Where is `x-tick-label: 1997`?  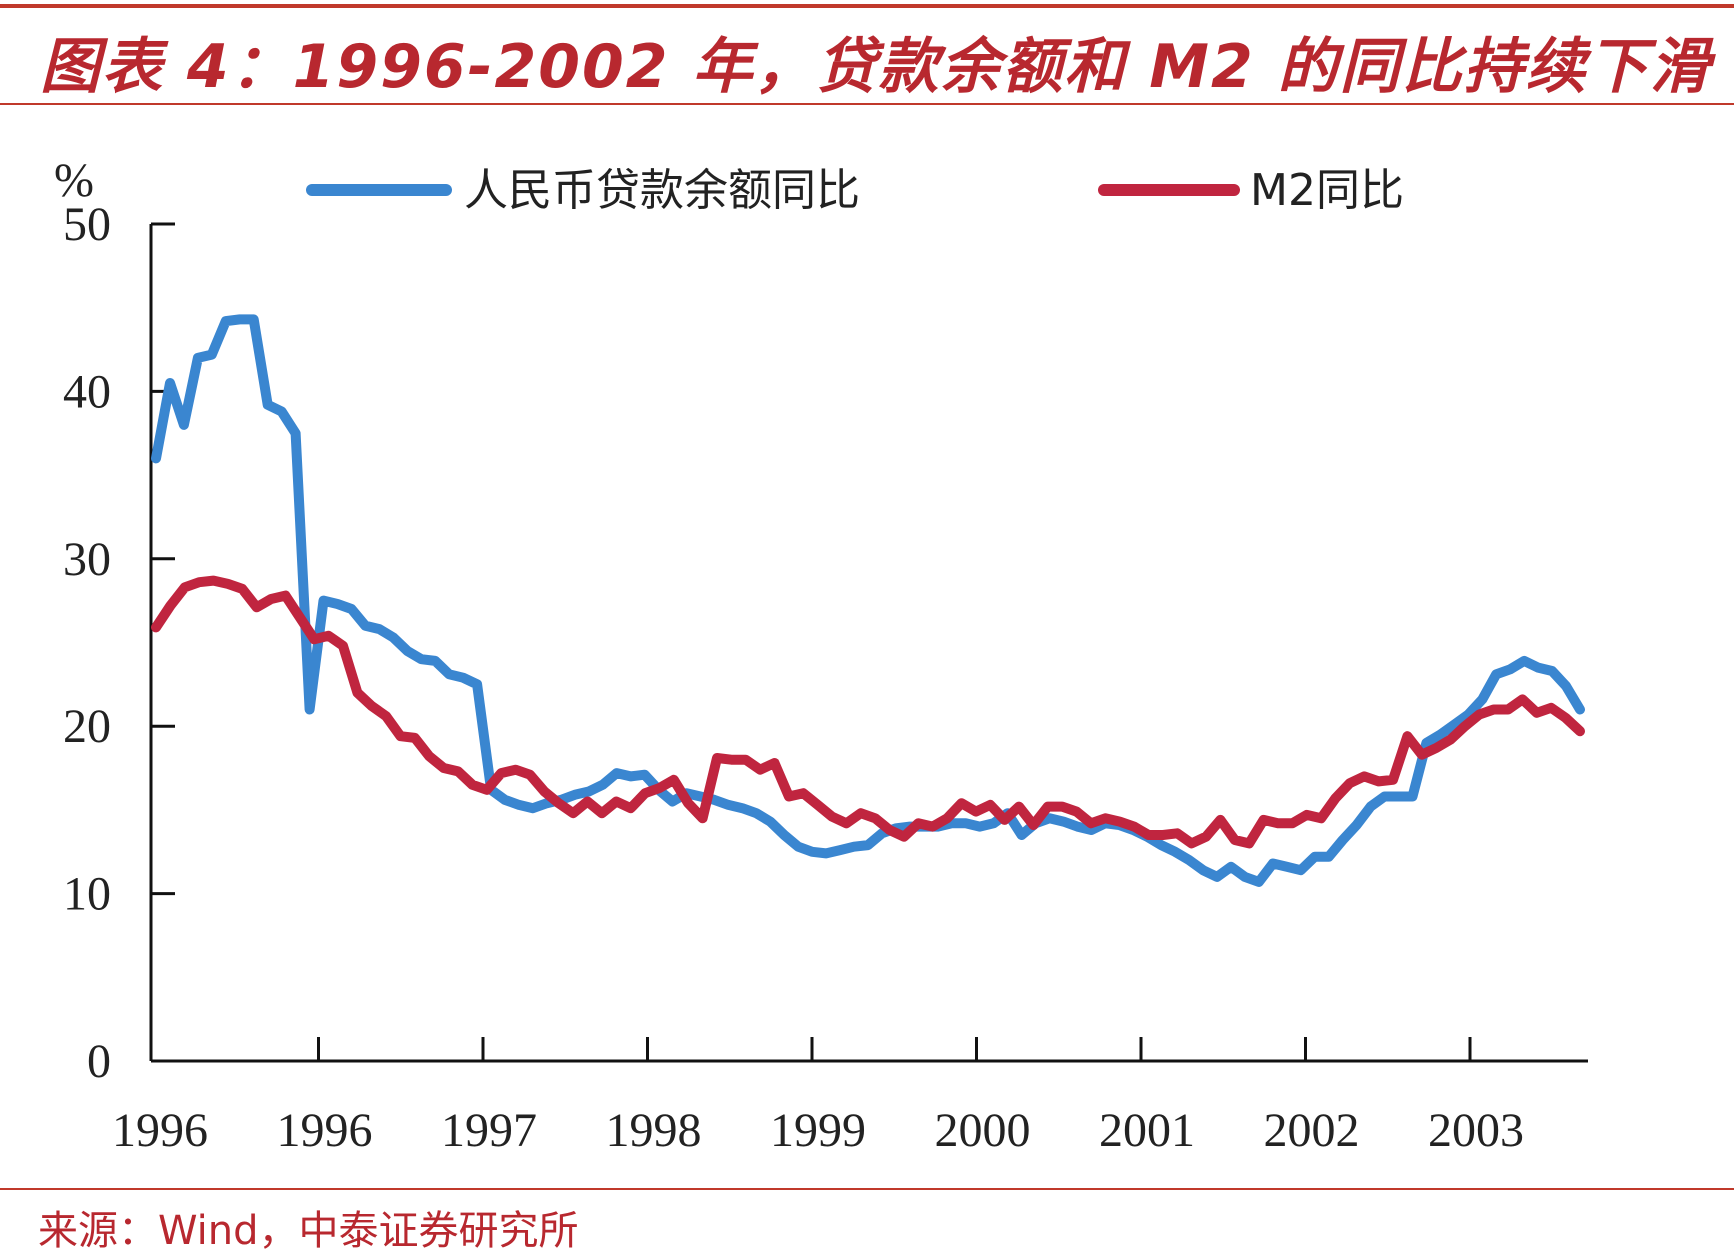
x-tick-label: 1997 is located at coordinates (489, 1130).